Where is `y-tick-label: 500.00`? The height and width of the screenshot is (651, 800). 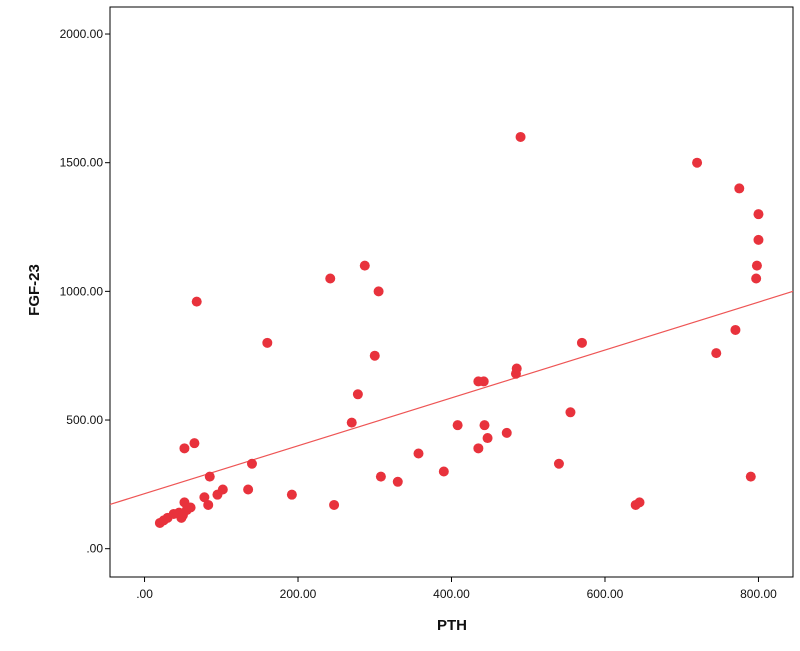 y-tick-label: 500.00 is located at coordinates (84, 420).